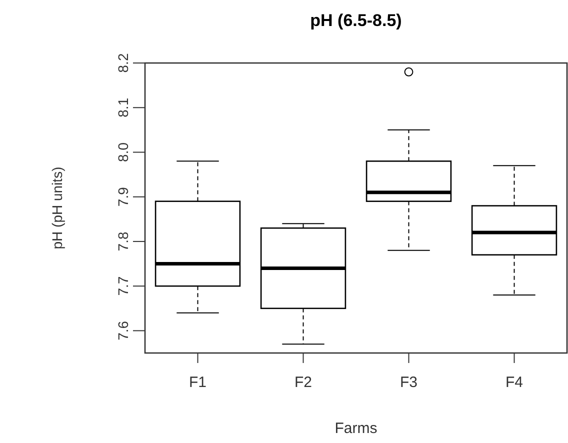  I want to click on y-axis-title: pH (pH units), so click(57, 208).